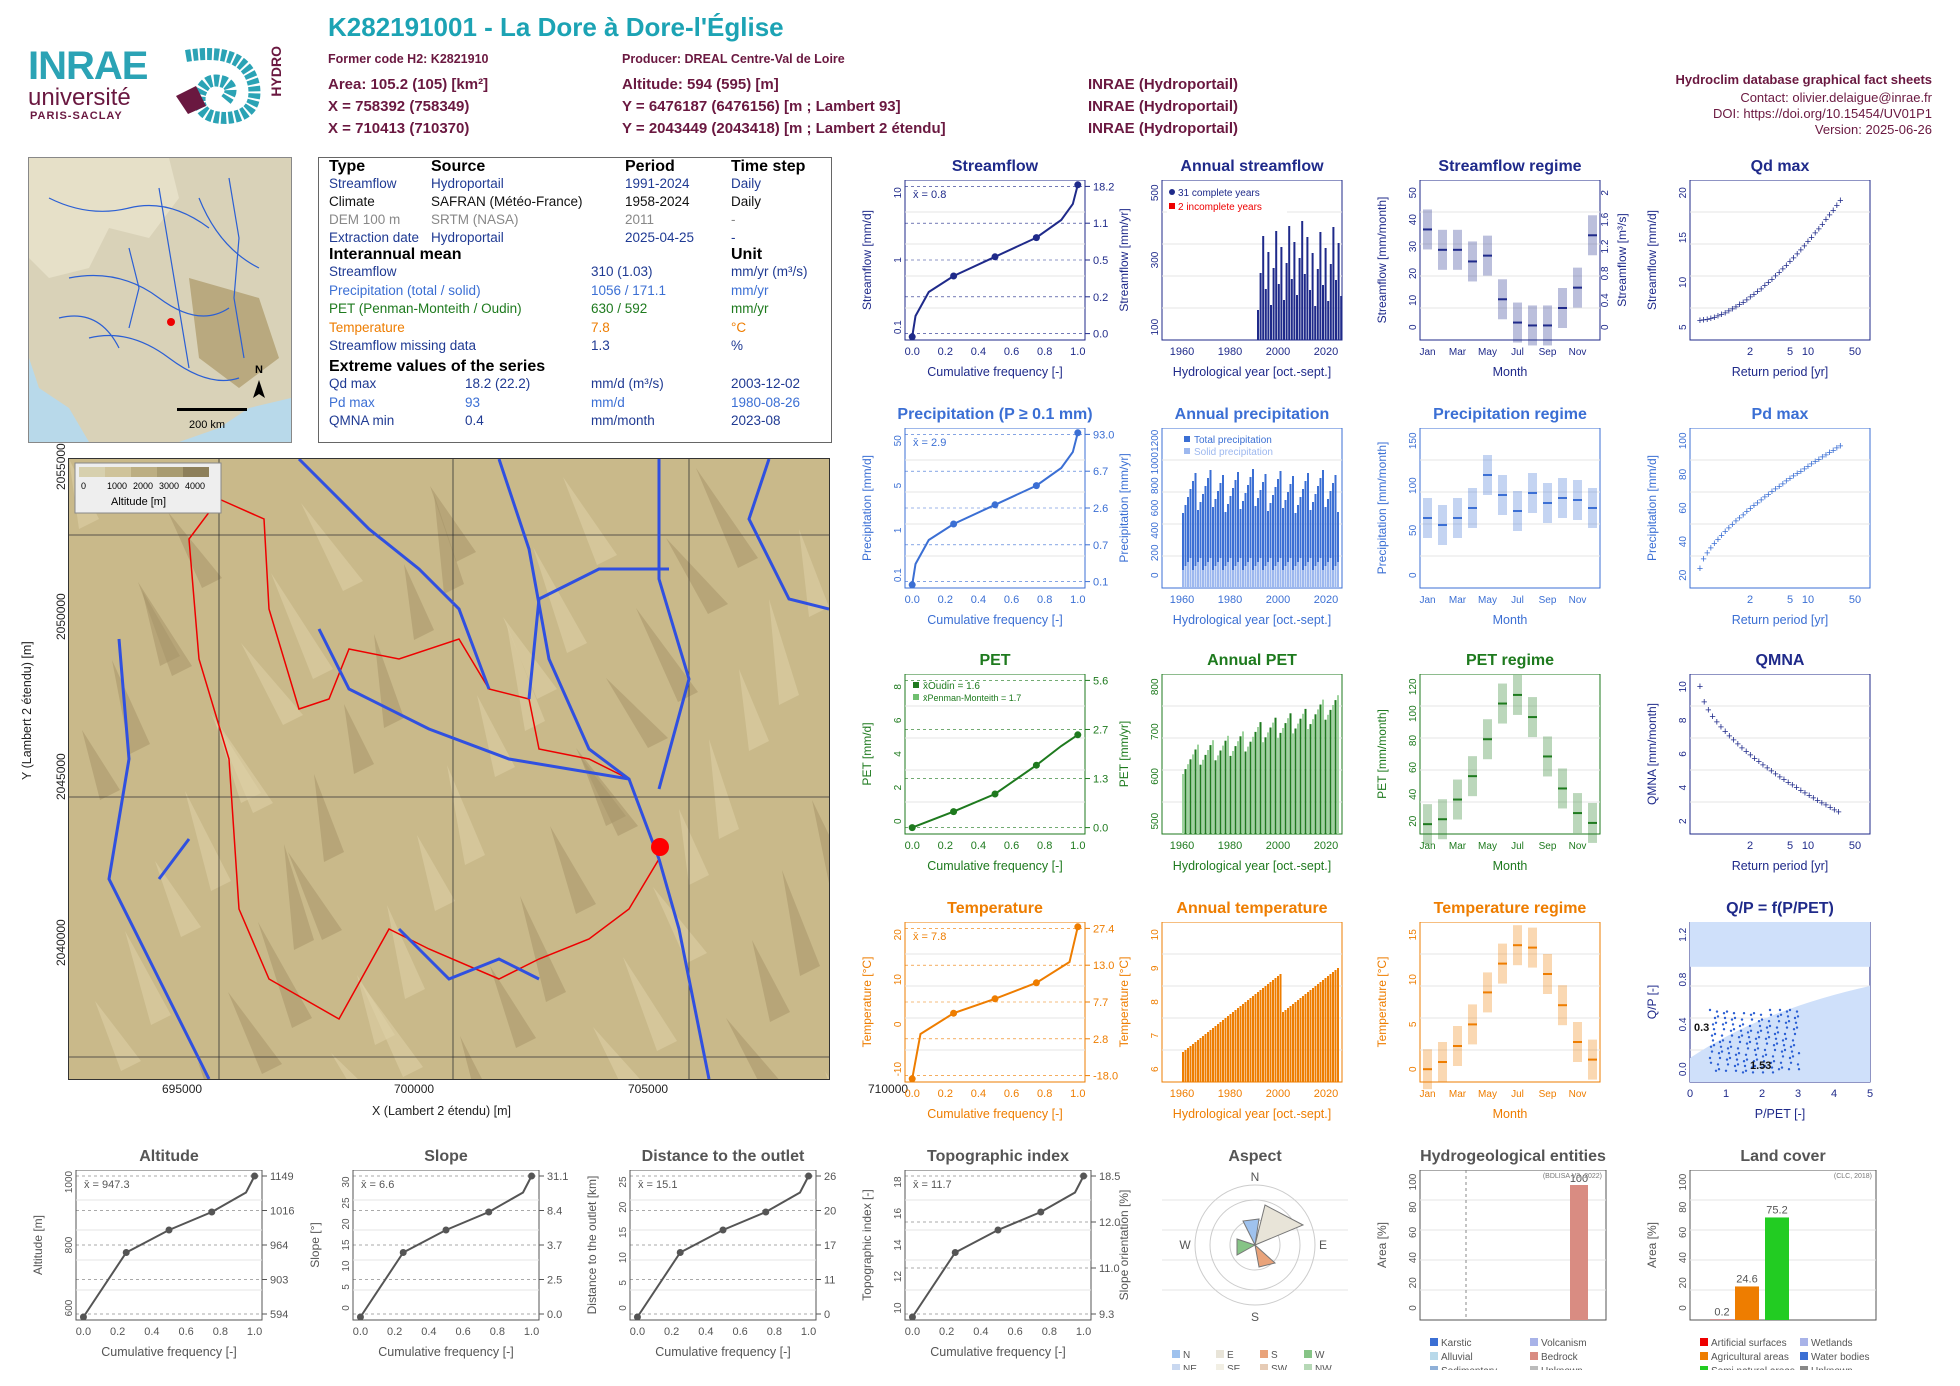 Image resolution: width=1960 pixels, height=1386 pixels. What do you see at coordinates (994, 1114) in the screenshot?
I see `temperature-xlabel: Cumulative frequency [-]` at bounding box center [994, 1114].